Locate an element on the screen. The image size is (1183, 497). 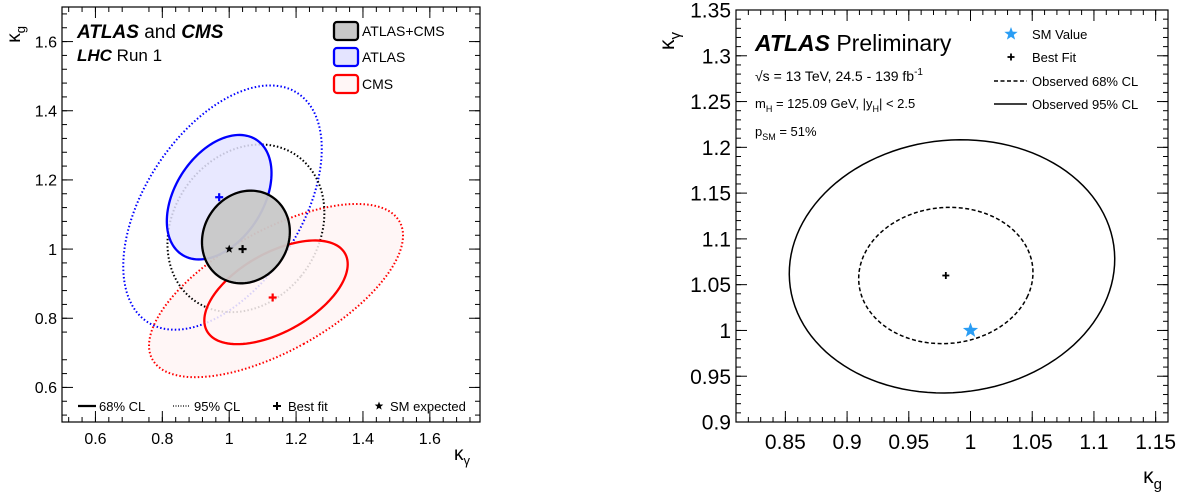
right-x-tick-label: 0.85 is located at coordinates (785, 442).